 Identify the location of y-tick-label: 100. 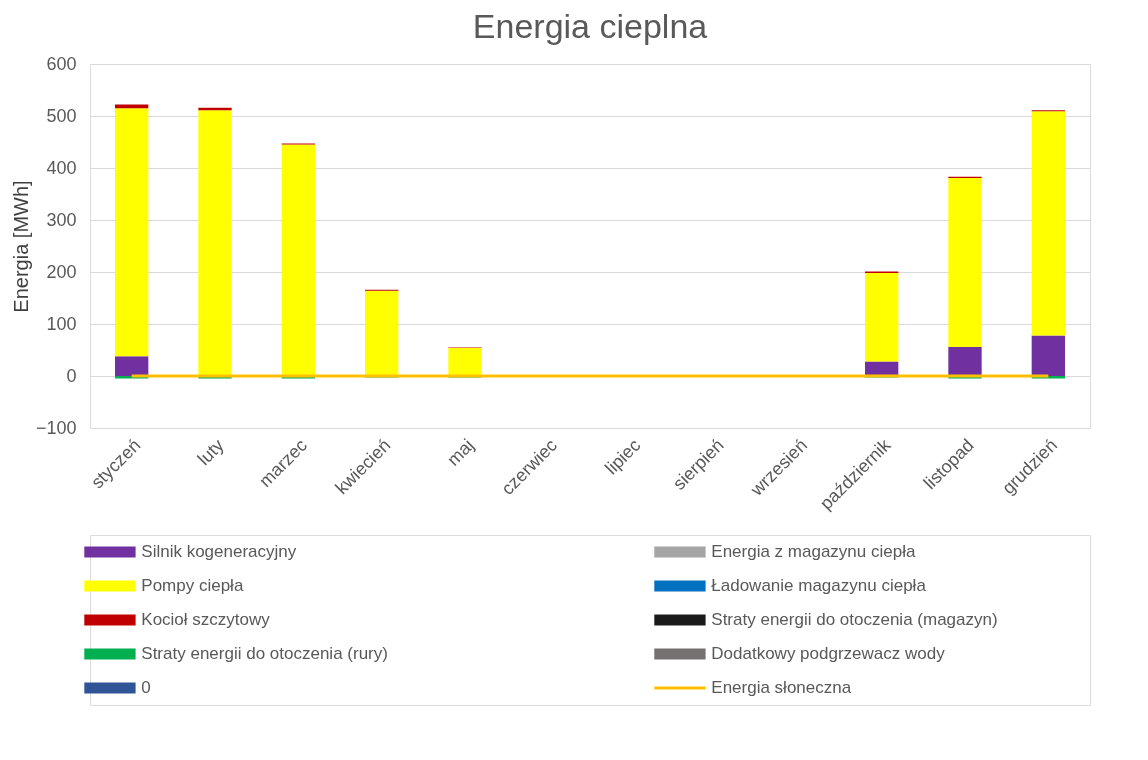
(61, 323).